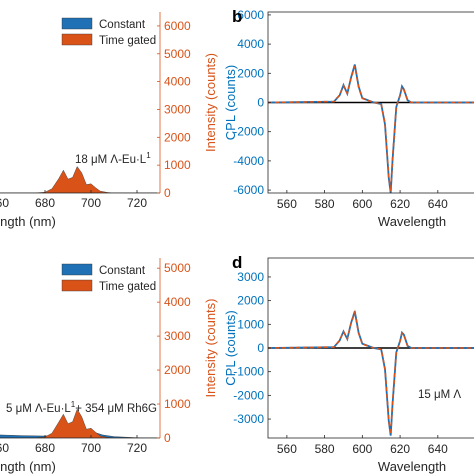  I want to click on panel-letter: d, so click(237, 262).